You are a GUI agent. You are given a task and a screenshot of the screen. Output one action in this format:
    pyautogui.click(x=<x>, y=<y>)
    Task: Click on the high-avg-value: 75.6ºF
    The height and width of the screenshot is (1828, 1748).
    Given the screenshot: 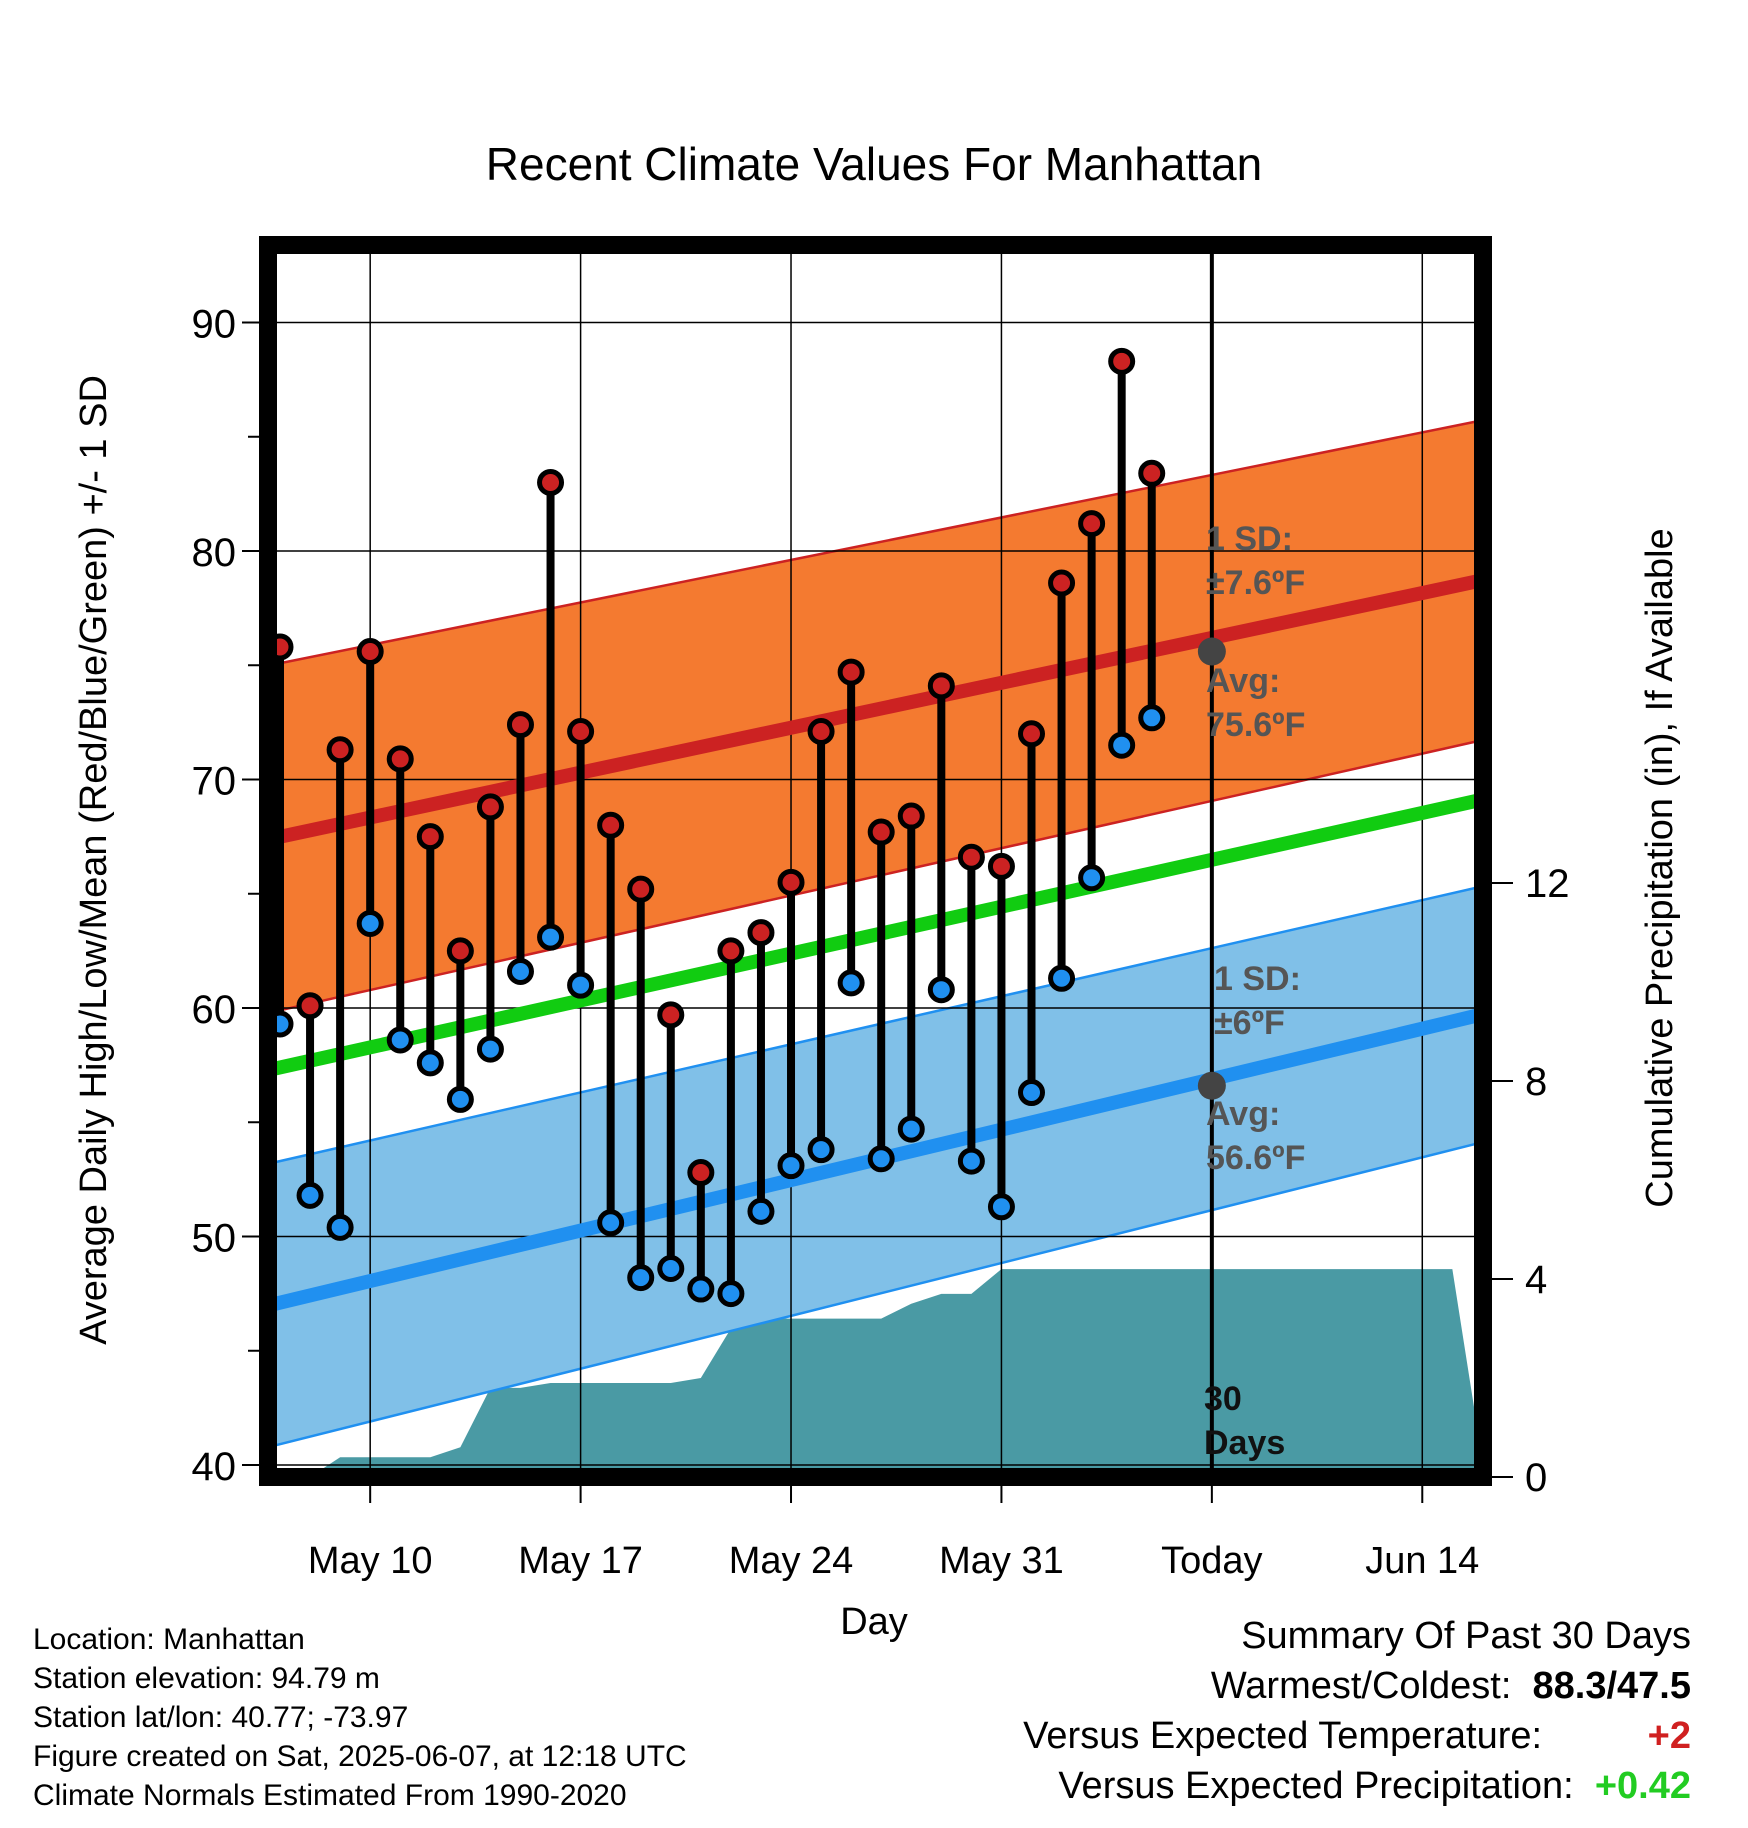 What is the action you would take?
    pyautogui.click(x=1255, y=725)
    